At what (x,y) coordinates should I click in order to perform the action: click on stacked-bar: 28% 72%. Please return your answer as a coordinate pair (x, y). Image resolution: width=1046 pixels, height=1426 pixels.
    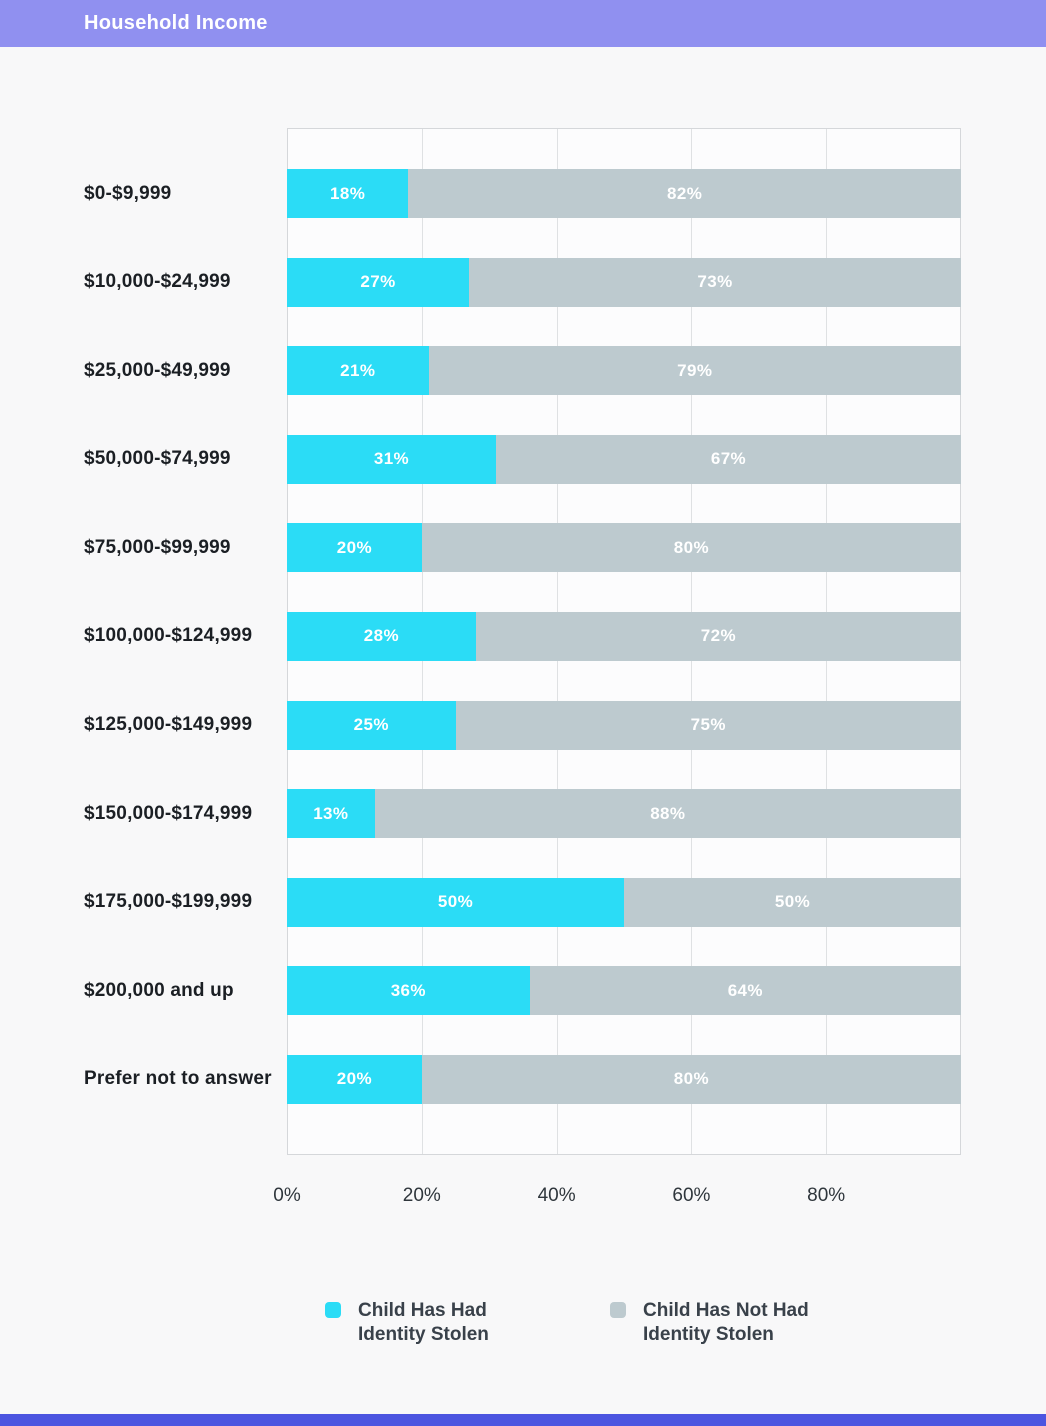
    Looking at the image, I should click on (624, 636).